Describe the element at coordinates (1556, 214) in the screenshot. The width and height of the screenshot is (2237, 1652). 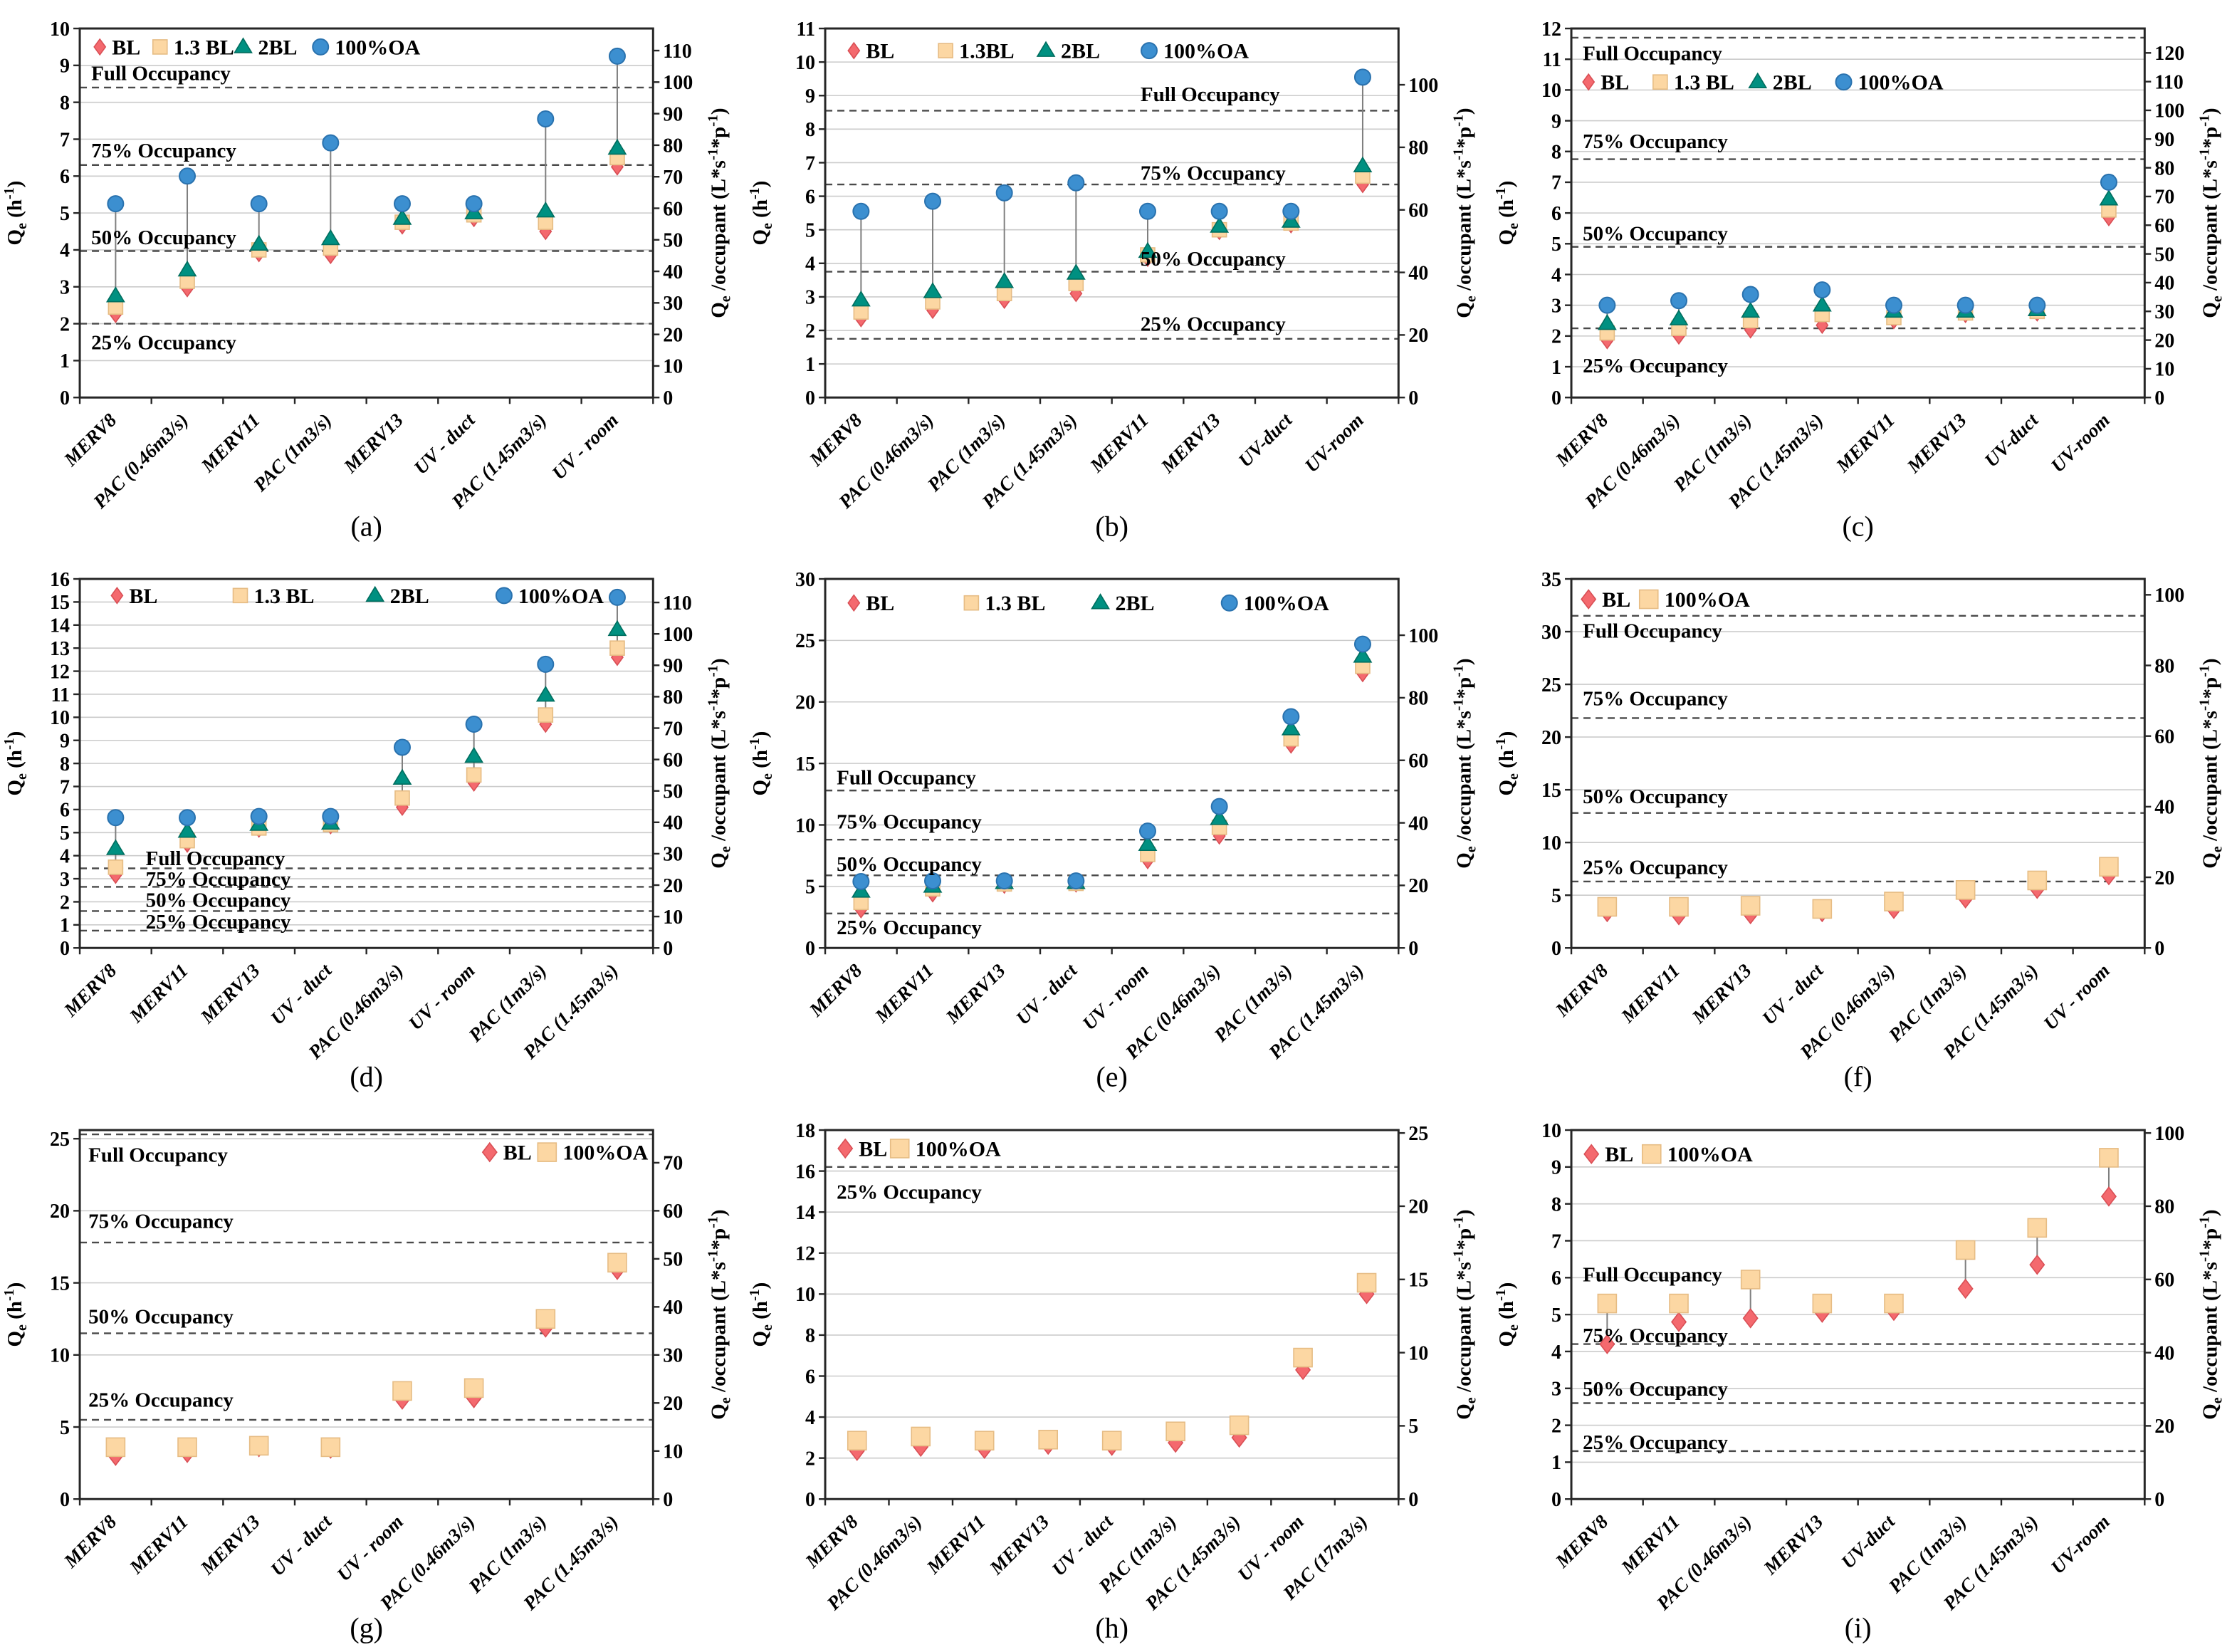
I see `y-axis-tick-label: 6` at that location.